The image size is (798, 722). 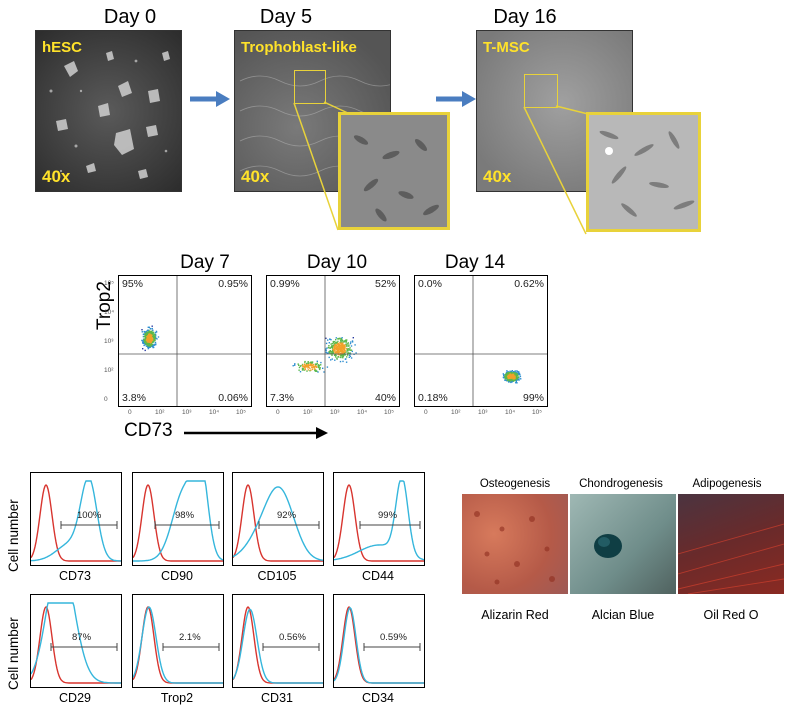 I want to click on tmsc-zoom-cells, so click(x=647, y=173).